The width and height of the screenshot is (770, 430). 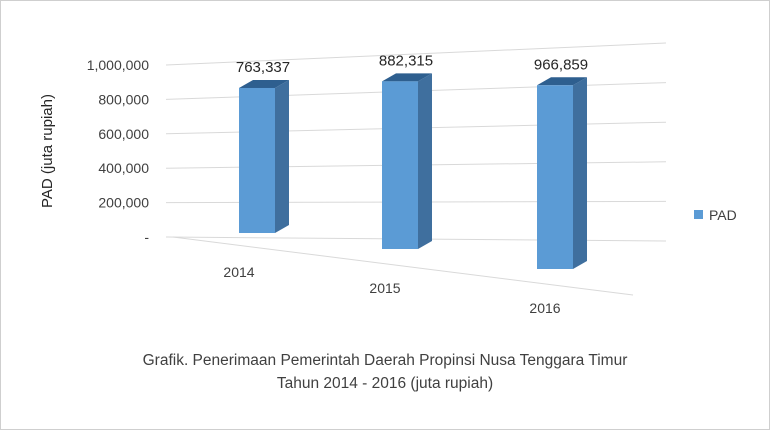 What do you see at coordinates (118, 151) in the screenshot?
I see `y-axis-ticks: - 200,000 400,000 600,000 800,000 1,000,000` at bounding box center [118, 151].